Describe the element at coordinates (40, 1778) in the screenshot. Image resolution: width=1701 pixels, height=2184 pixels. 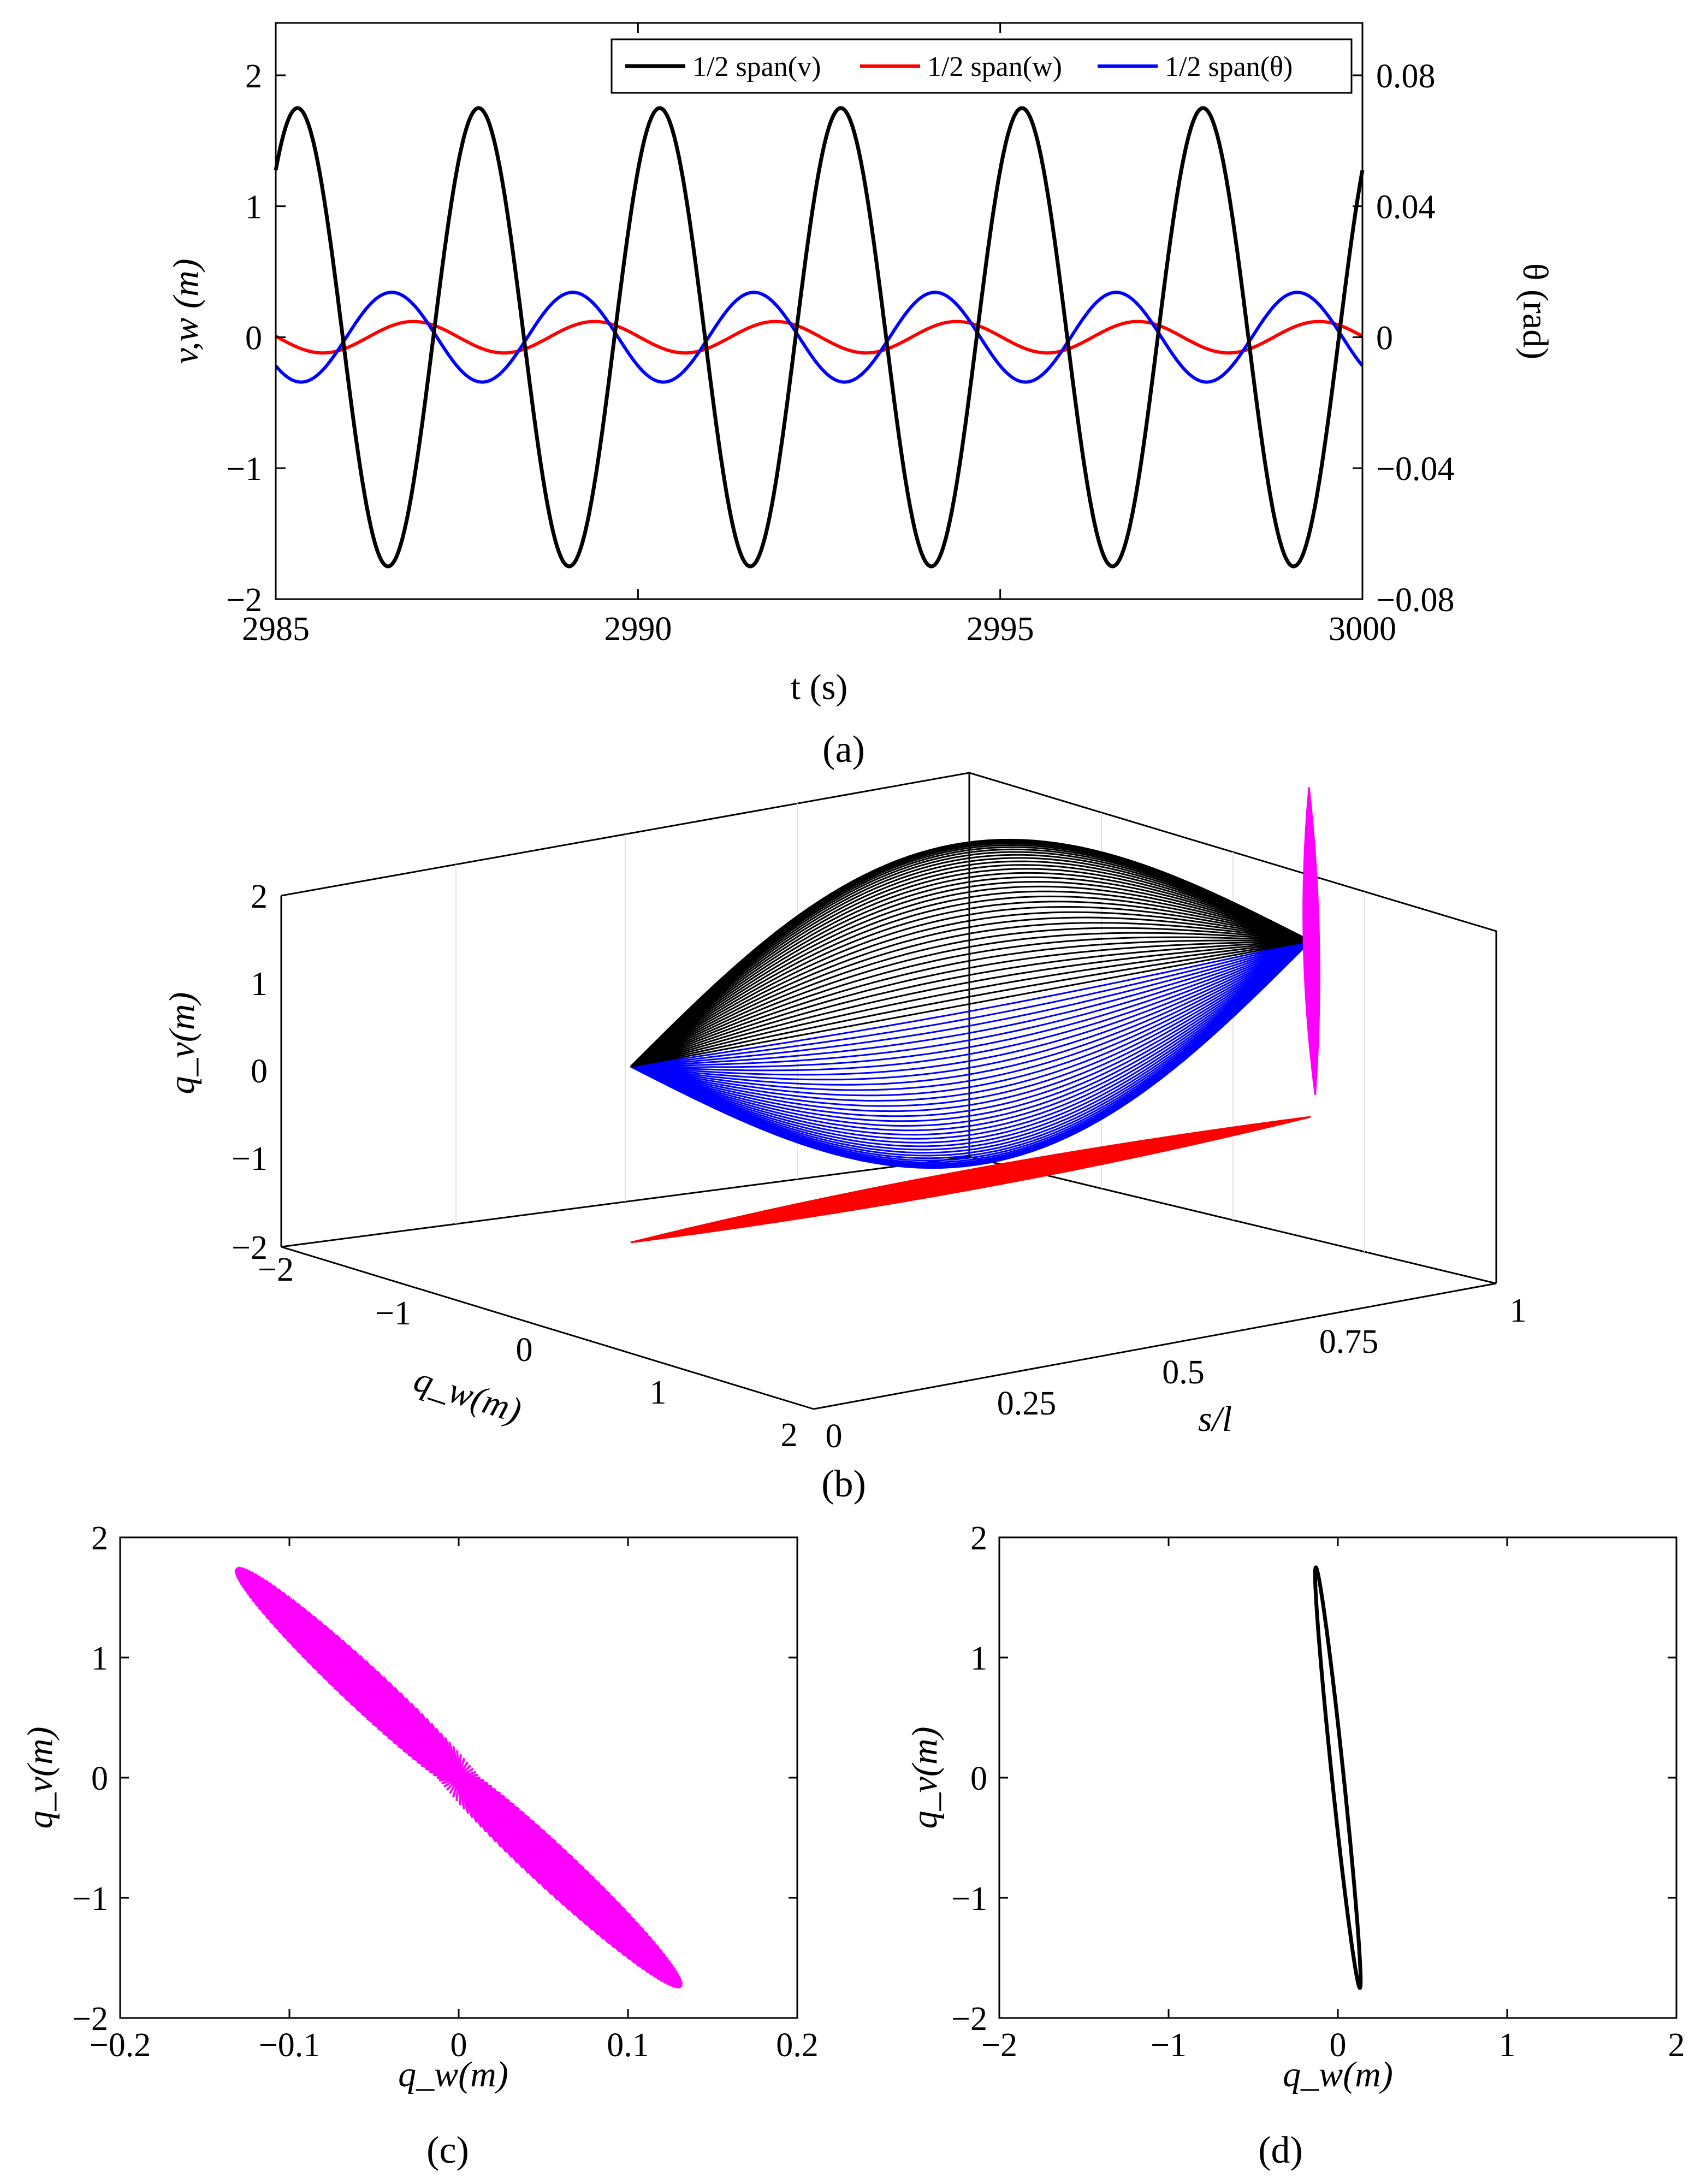
I see `panel-c-ylabel: q_v(m)` at that location.